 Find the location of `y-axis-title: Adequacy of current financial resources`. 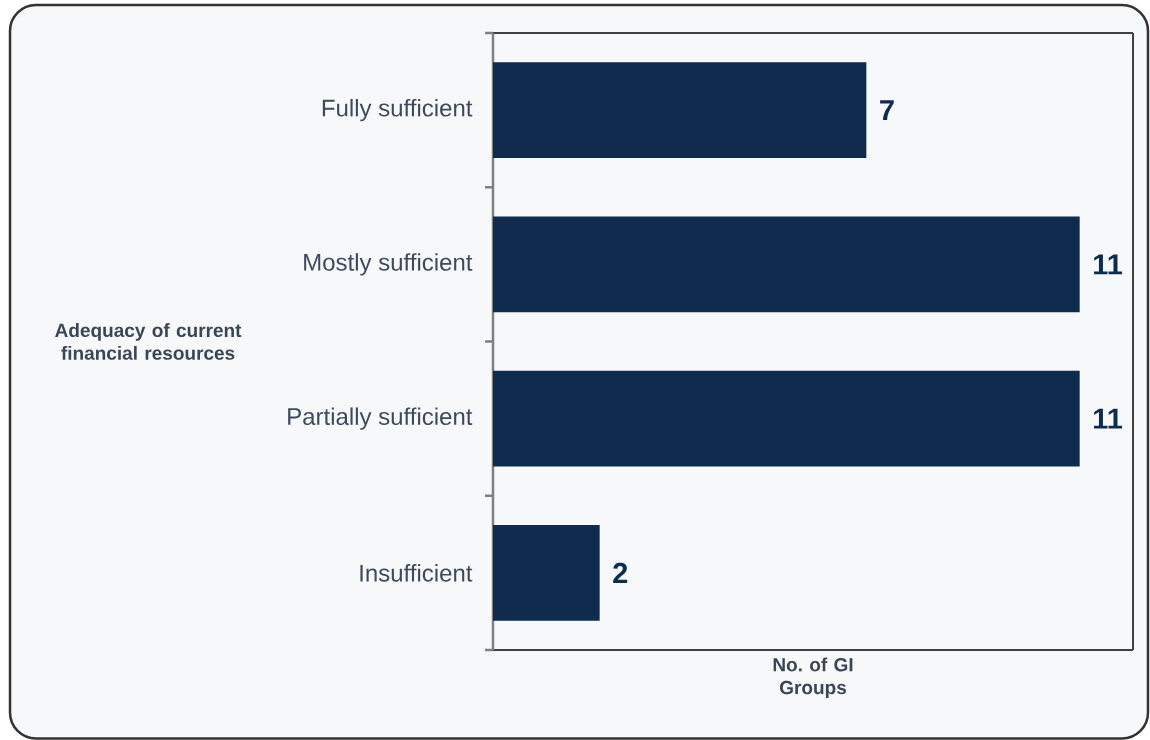

y-axis-title: Adequacy of current financial resources is located at coordinates (148, 341).